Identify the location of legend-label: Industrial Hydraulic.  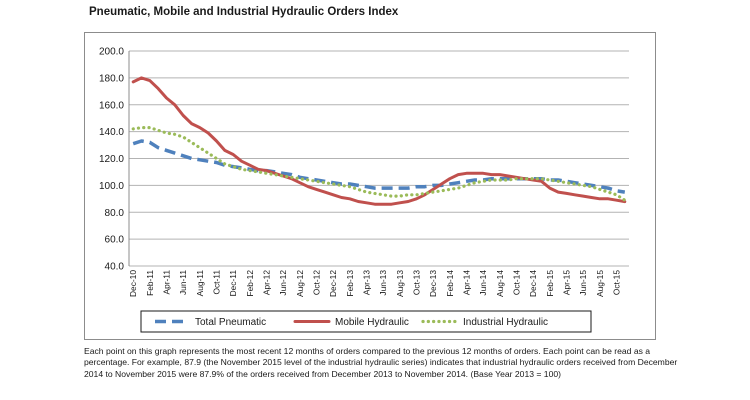
(505, 322).